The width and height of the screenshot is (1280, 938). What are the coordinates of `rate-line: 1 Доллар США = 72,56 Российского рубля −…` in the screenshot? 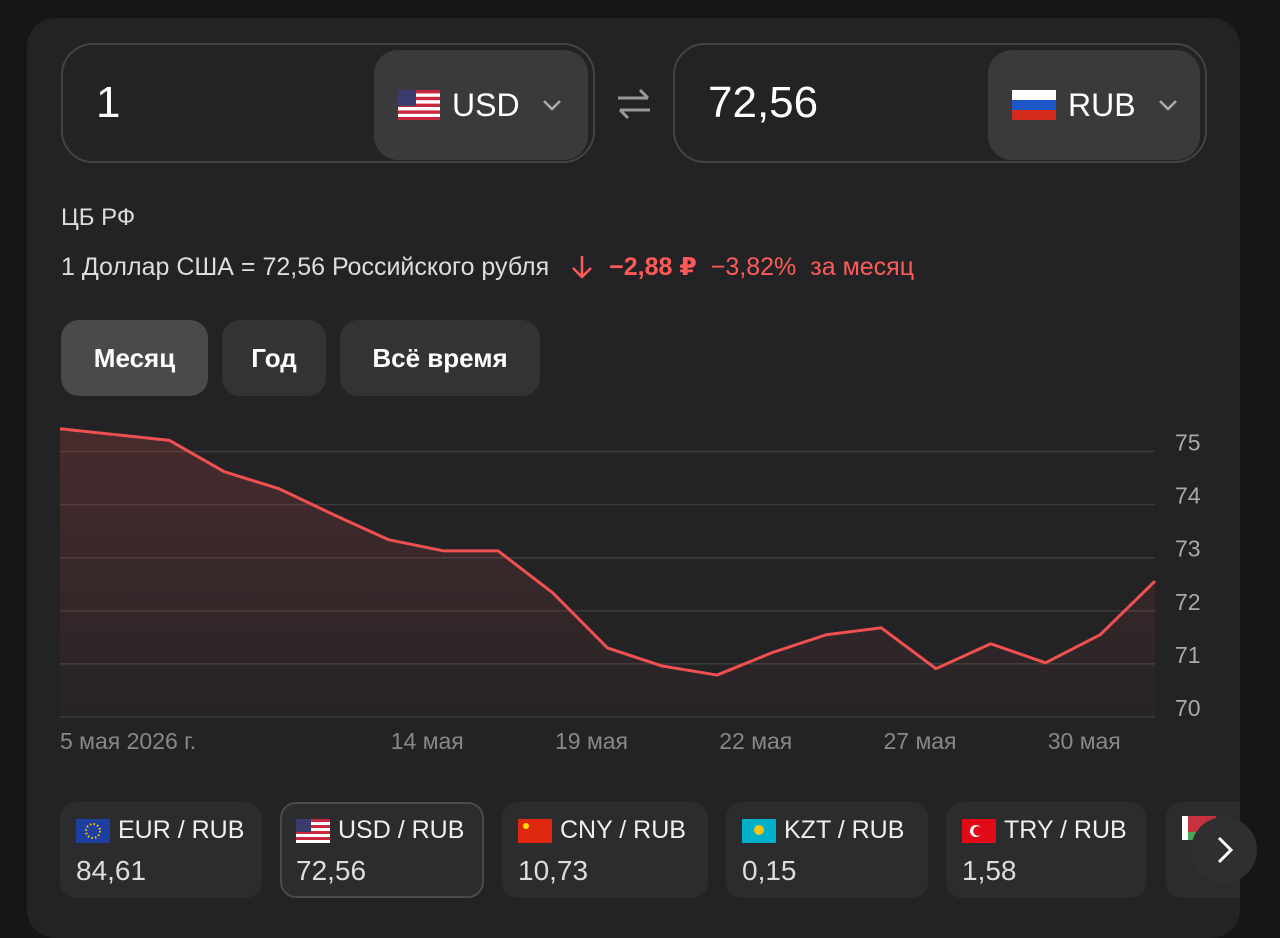 It's located at (487, 267).